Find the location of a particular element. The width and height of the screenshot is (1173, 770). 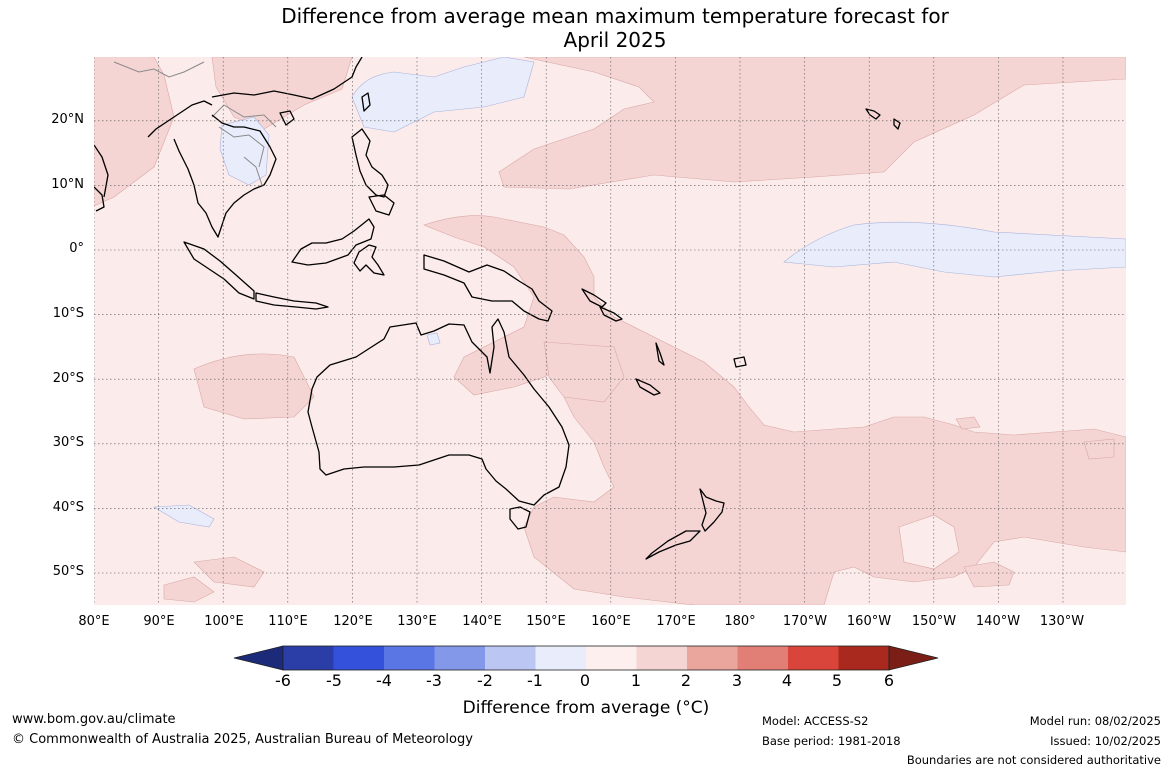

lon-label-140e: 140°E is located at coordinates (482, 621).